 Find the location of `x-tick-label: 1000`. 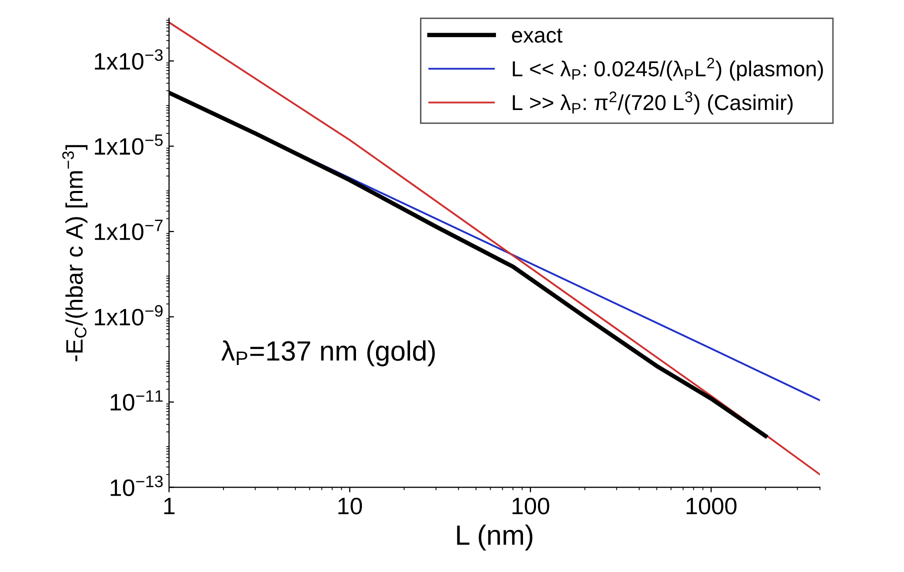

x-tick-label: 1000 is located at coordinates (711, 506).